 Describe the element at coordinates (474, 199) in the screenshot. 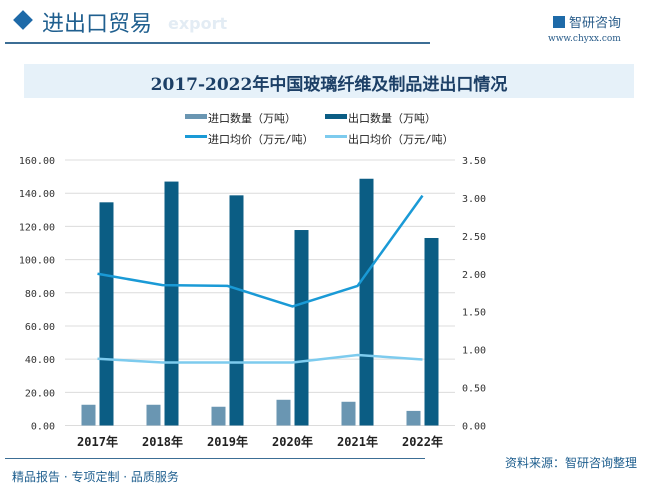

I see `y-right-tick-label: 3.00` at that location.